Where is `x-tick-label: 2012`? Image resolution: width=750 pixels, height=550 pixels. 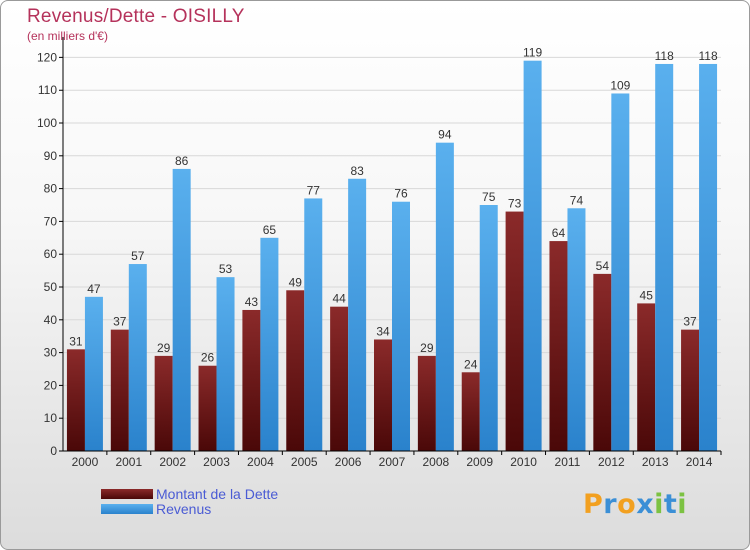
x-tick-label: 2012 is located at coordinates (611, 462).